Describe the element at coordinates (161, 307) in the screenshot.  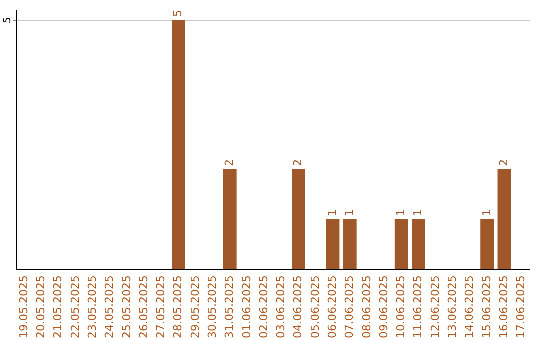
I see `x-tick-label: 27.05.2025` at that location.